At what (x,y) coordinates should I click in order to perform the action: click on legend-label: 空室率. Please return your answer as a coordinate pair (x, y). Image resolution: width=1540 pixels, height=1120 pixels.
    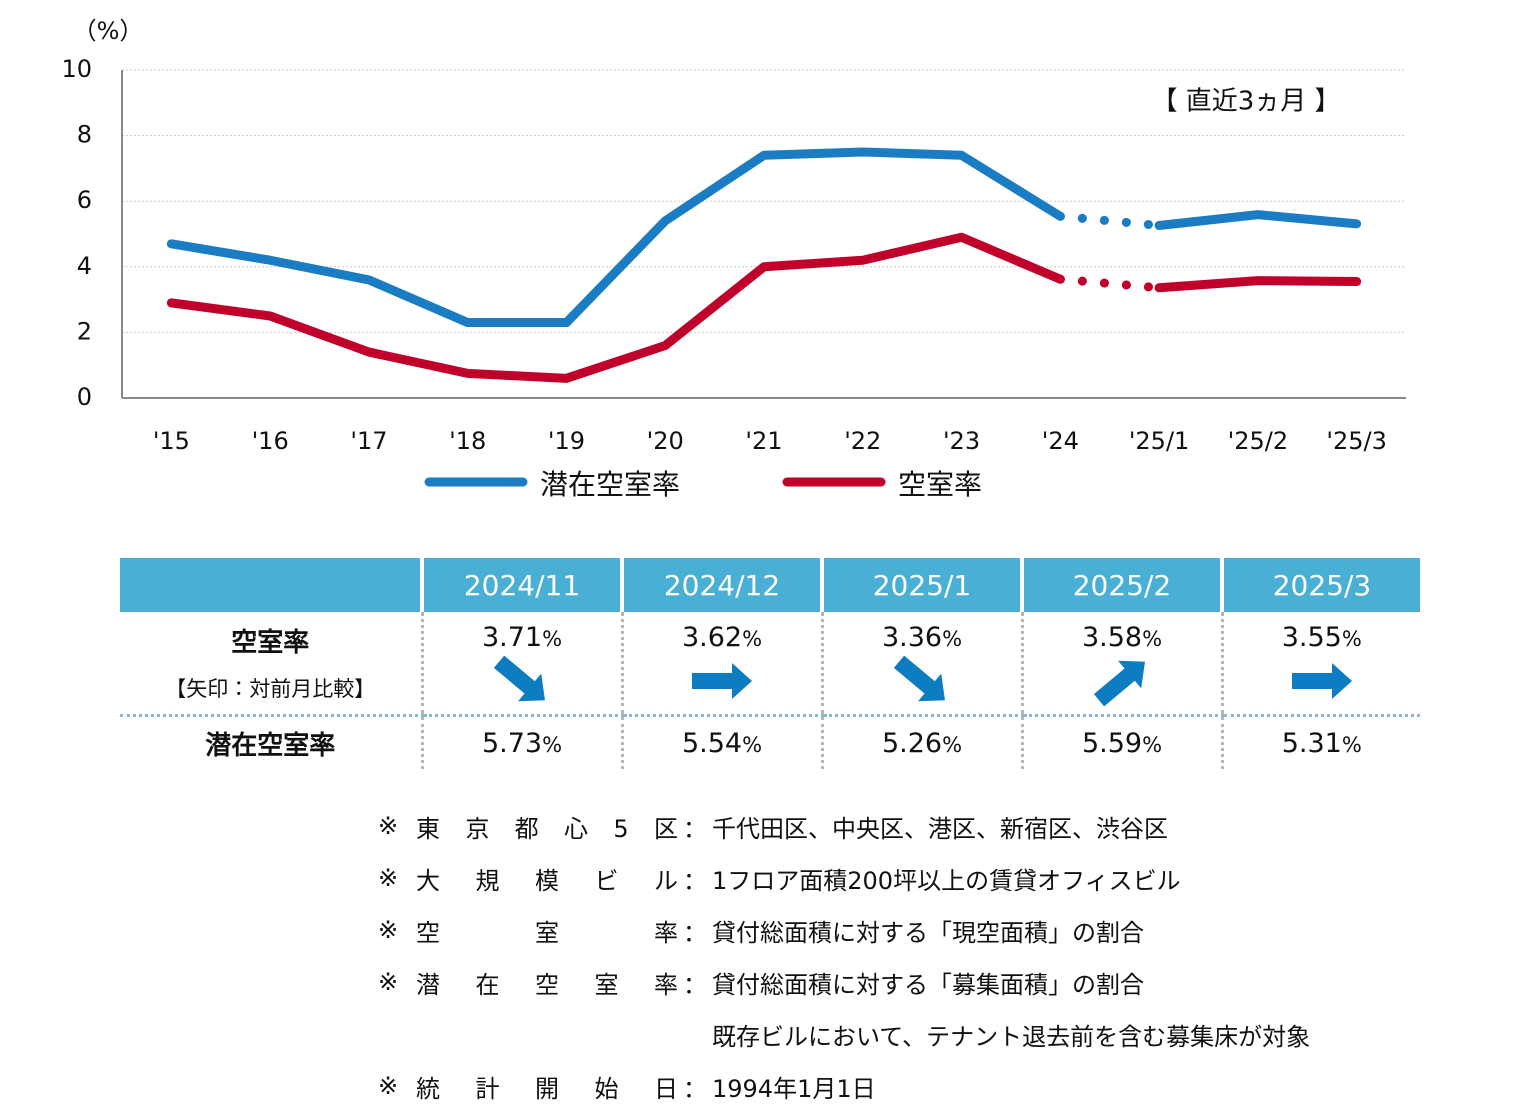
    Looking at the image, I should click on (940, 484).